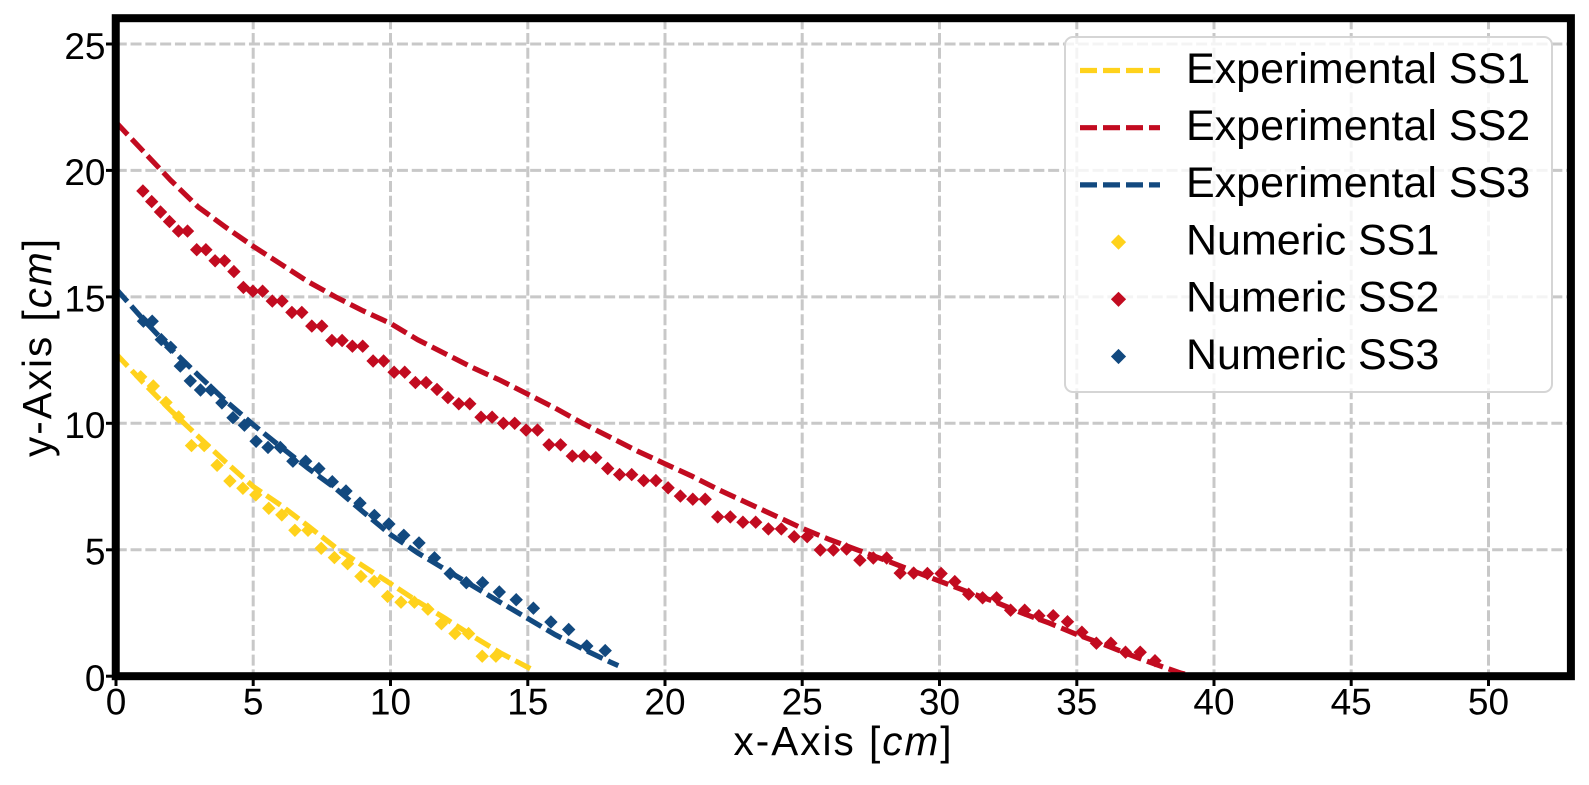  Describe the element at coordinates (1076, 702) in the screenshot. I see `svg-text: 35` at that location.